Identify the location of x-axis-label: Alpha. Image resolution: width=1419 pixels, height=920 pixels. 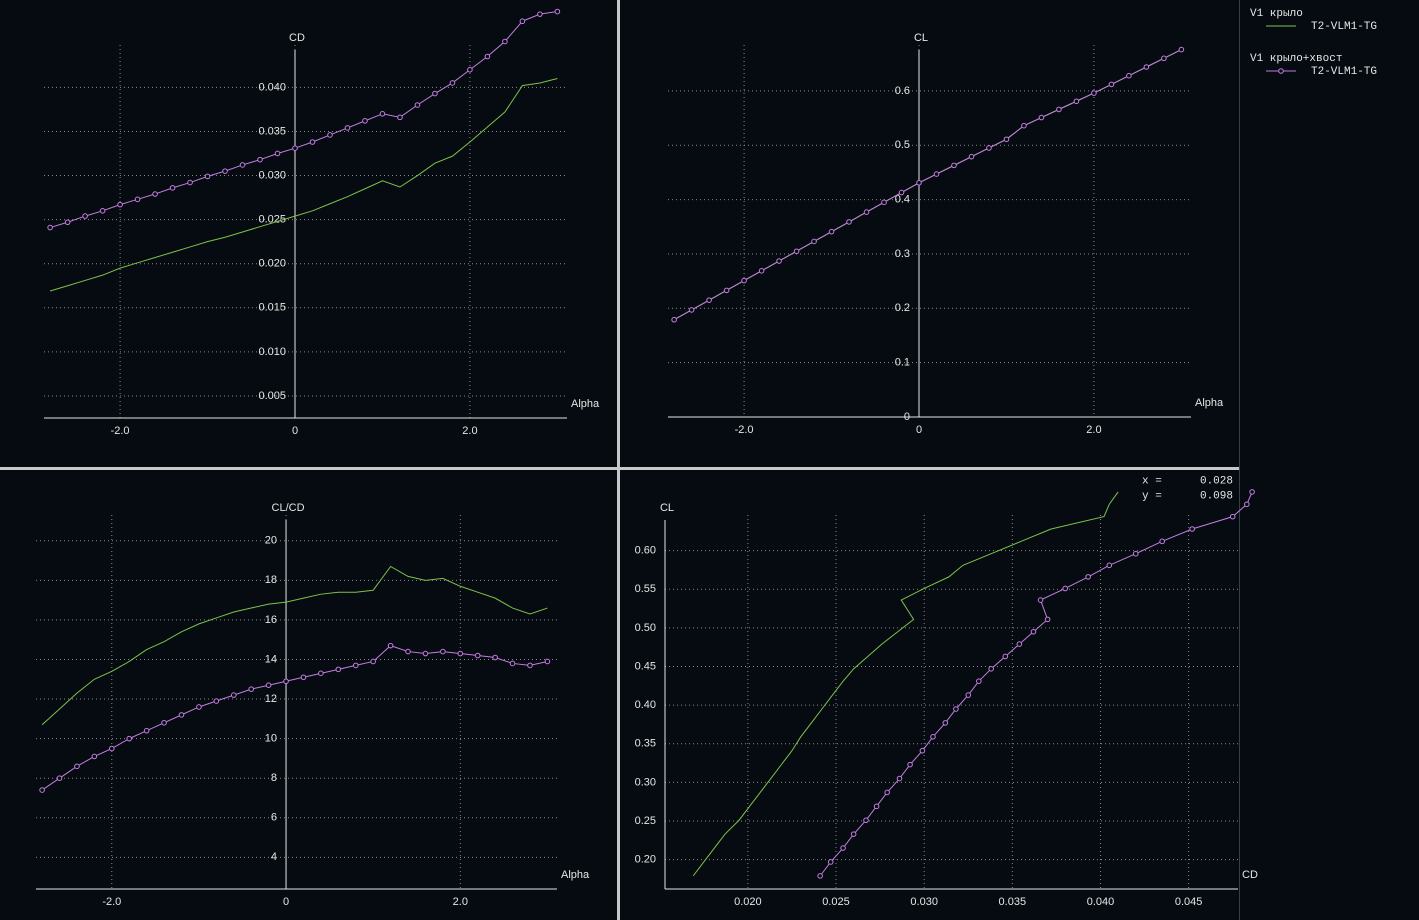
(585, 404).